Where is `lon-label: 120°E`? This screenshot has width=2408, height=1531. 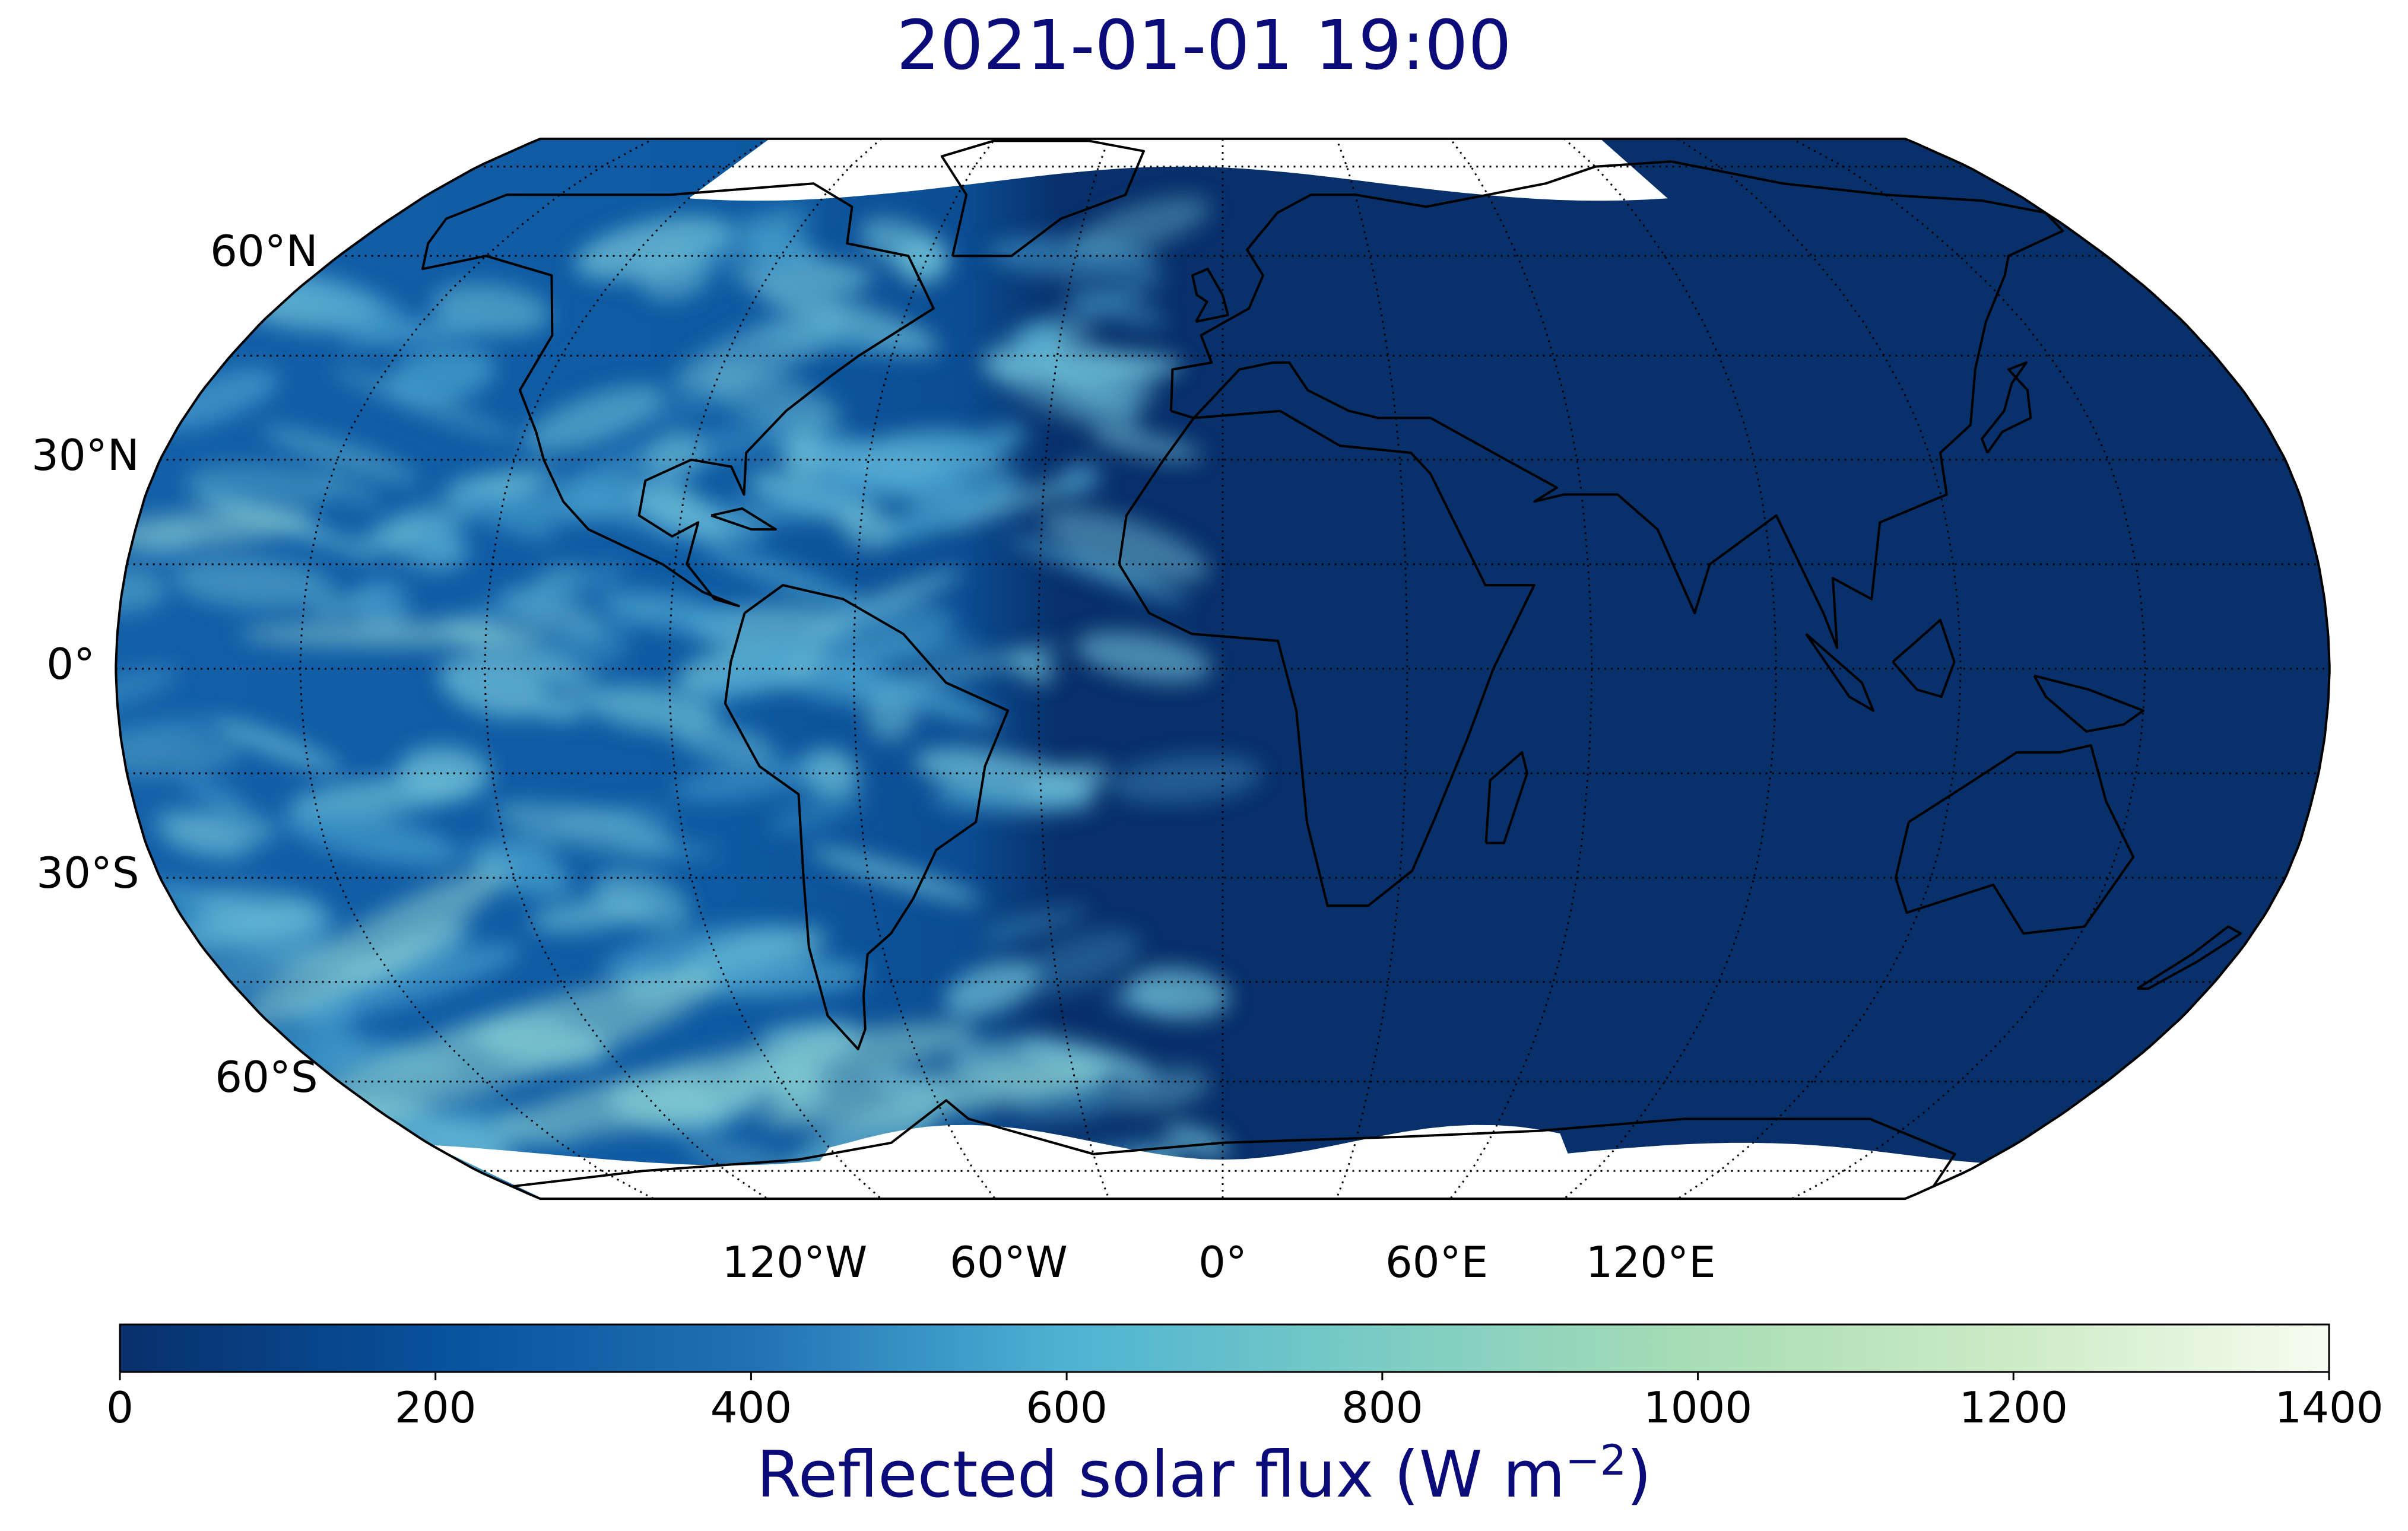 lon-label: 120°E is located at coordinates (1651, 1262).